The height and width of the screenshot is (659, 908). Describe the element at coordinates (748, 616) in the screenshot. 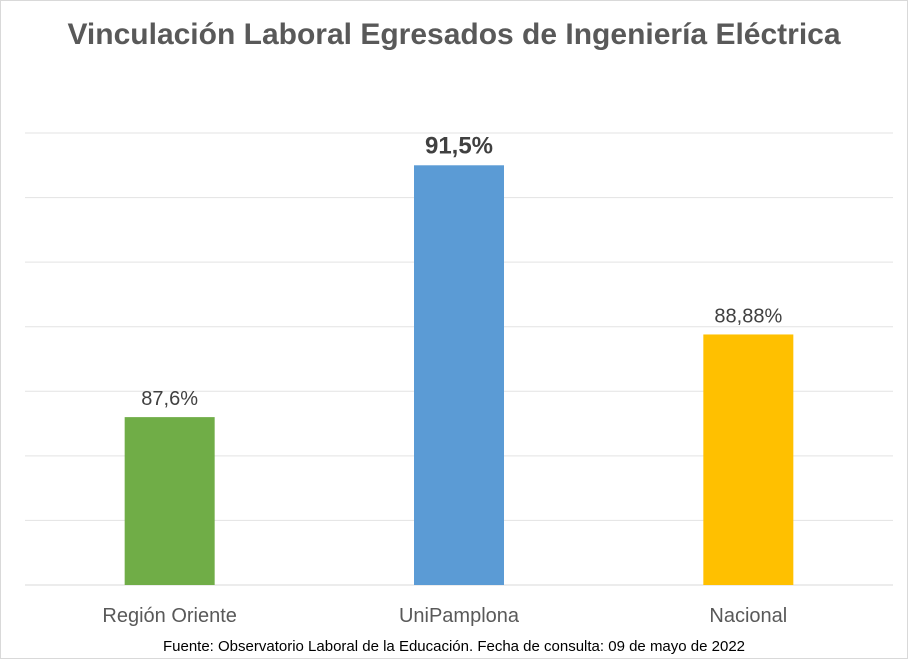

I see `x-tick-label-2: Nacional` at that location.